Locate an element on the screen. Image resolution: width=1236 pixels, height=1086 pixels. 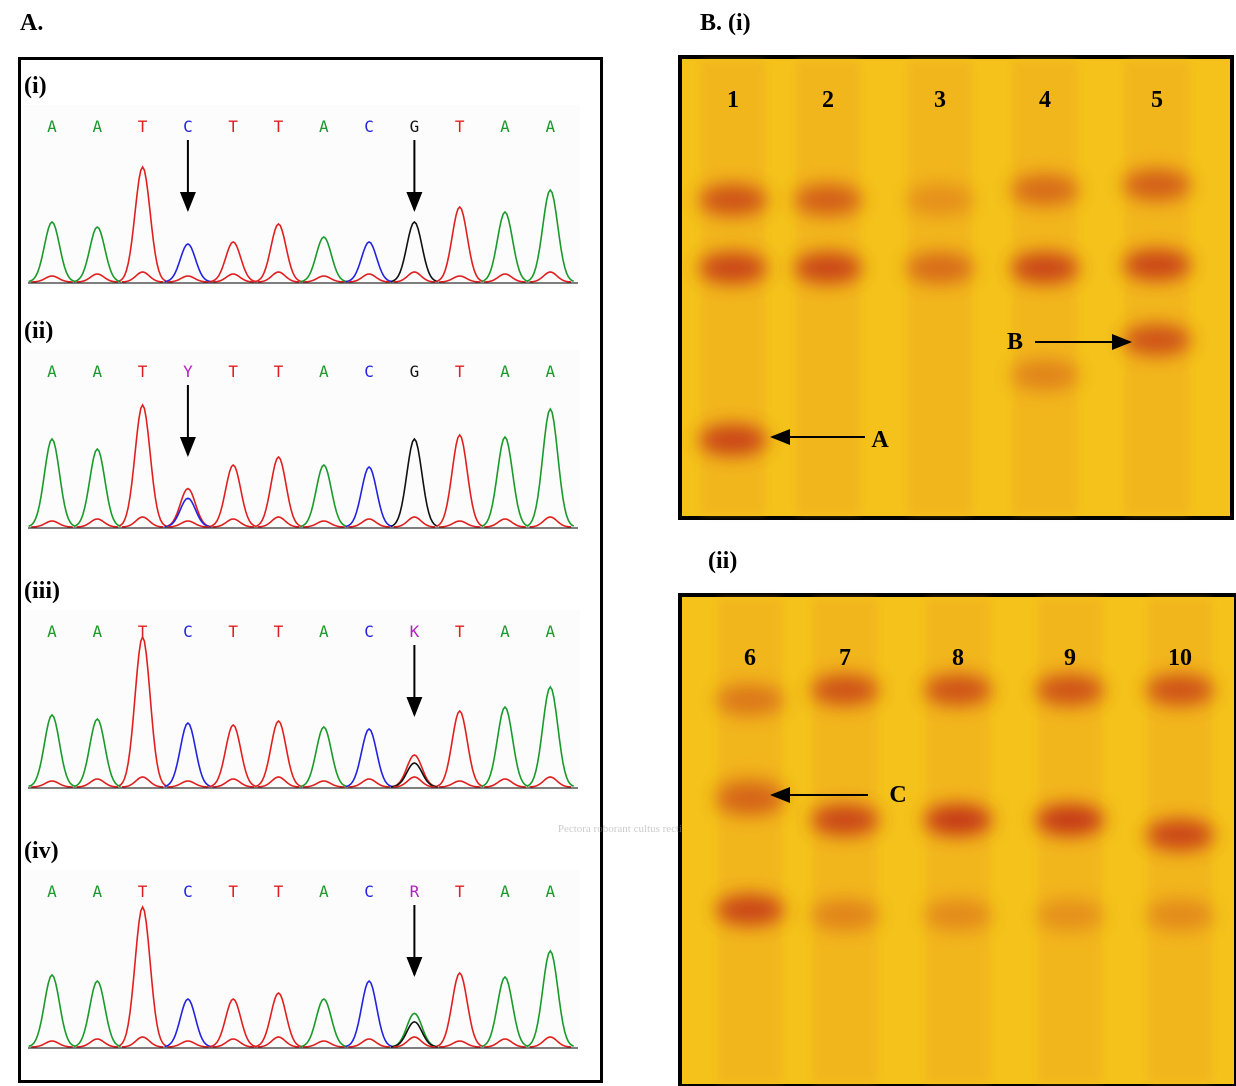
gel-label: (ii) is located at coordinates (722, 561).